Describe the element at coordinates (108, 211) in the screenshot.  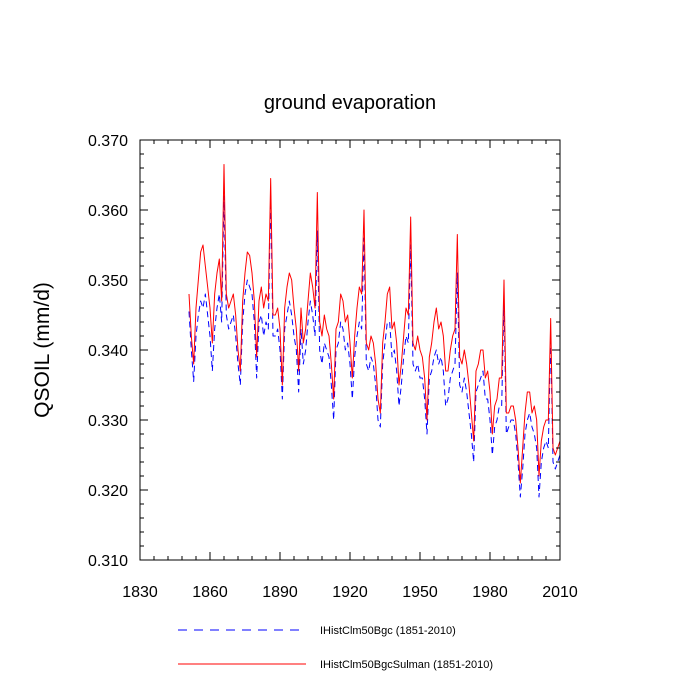
I see `y-tick-label: 0.360` at that location.